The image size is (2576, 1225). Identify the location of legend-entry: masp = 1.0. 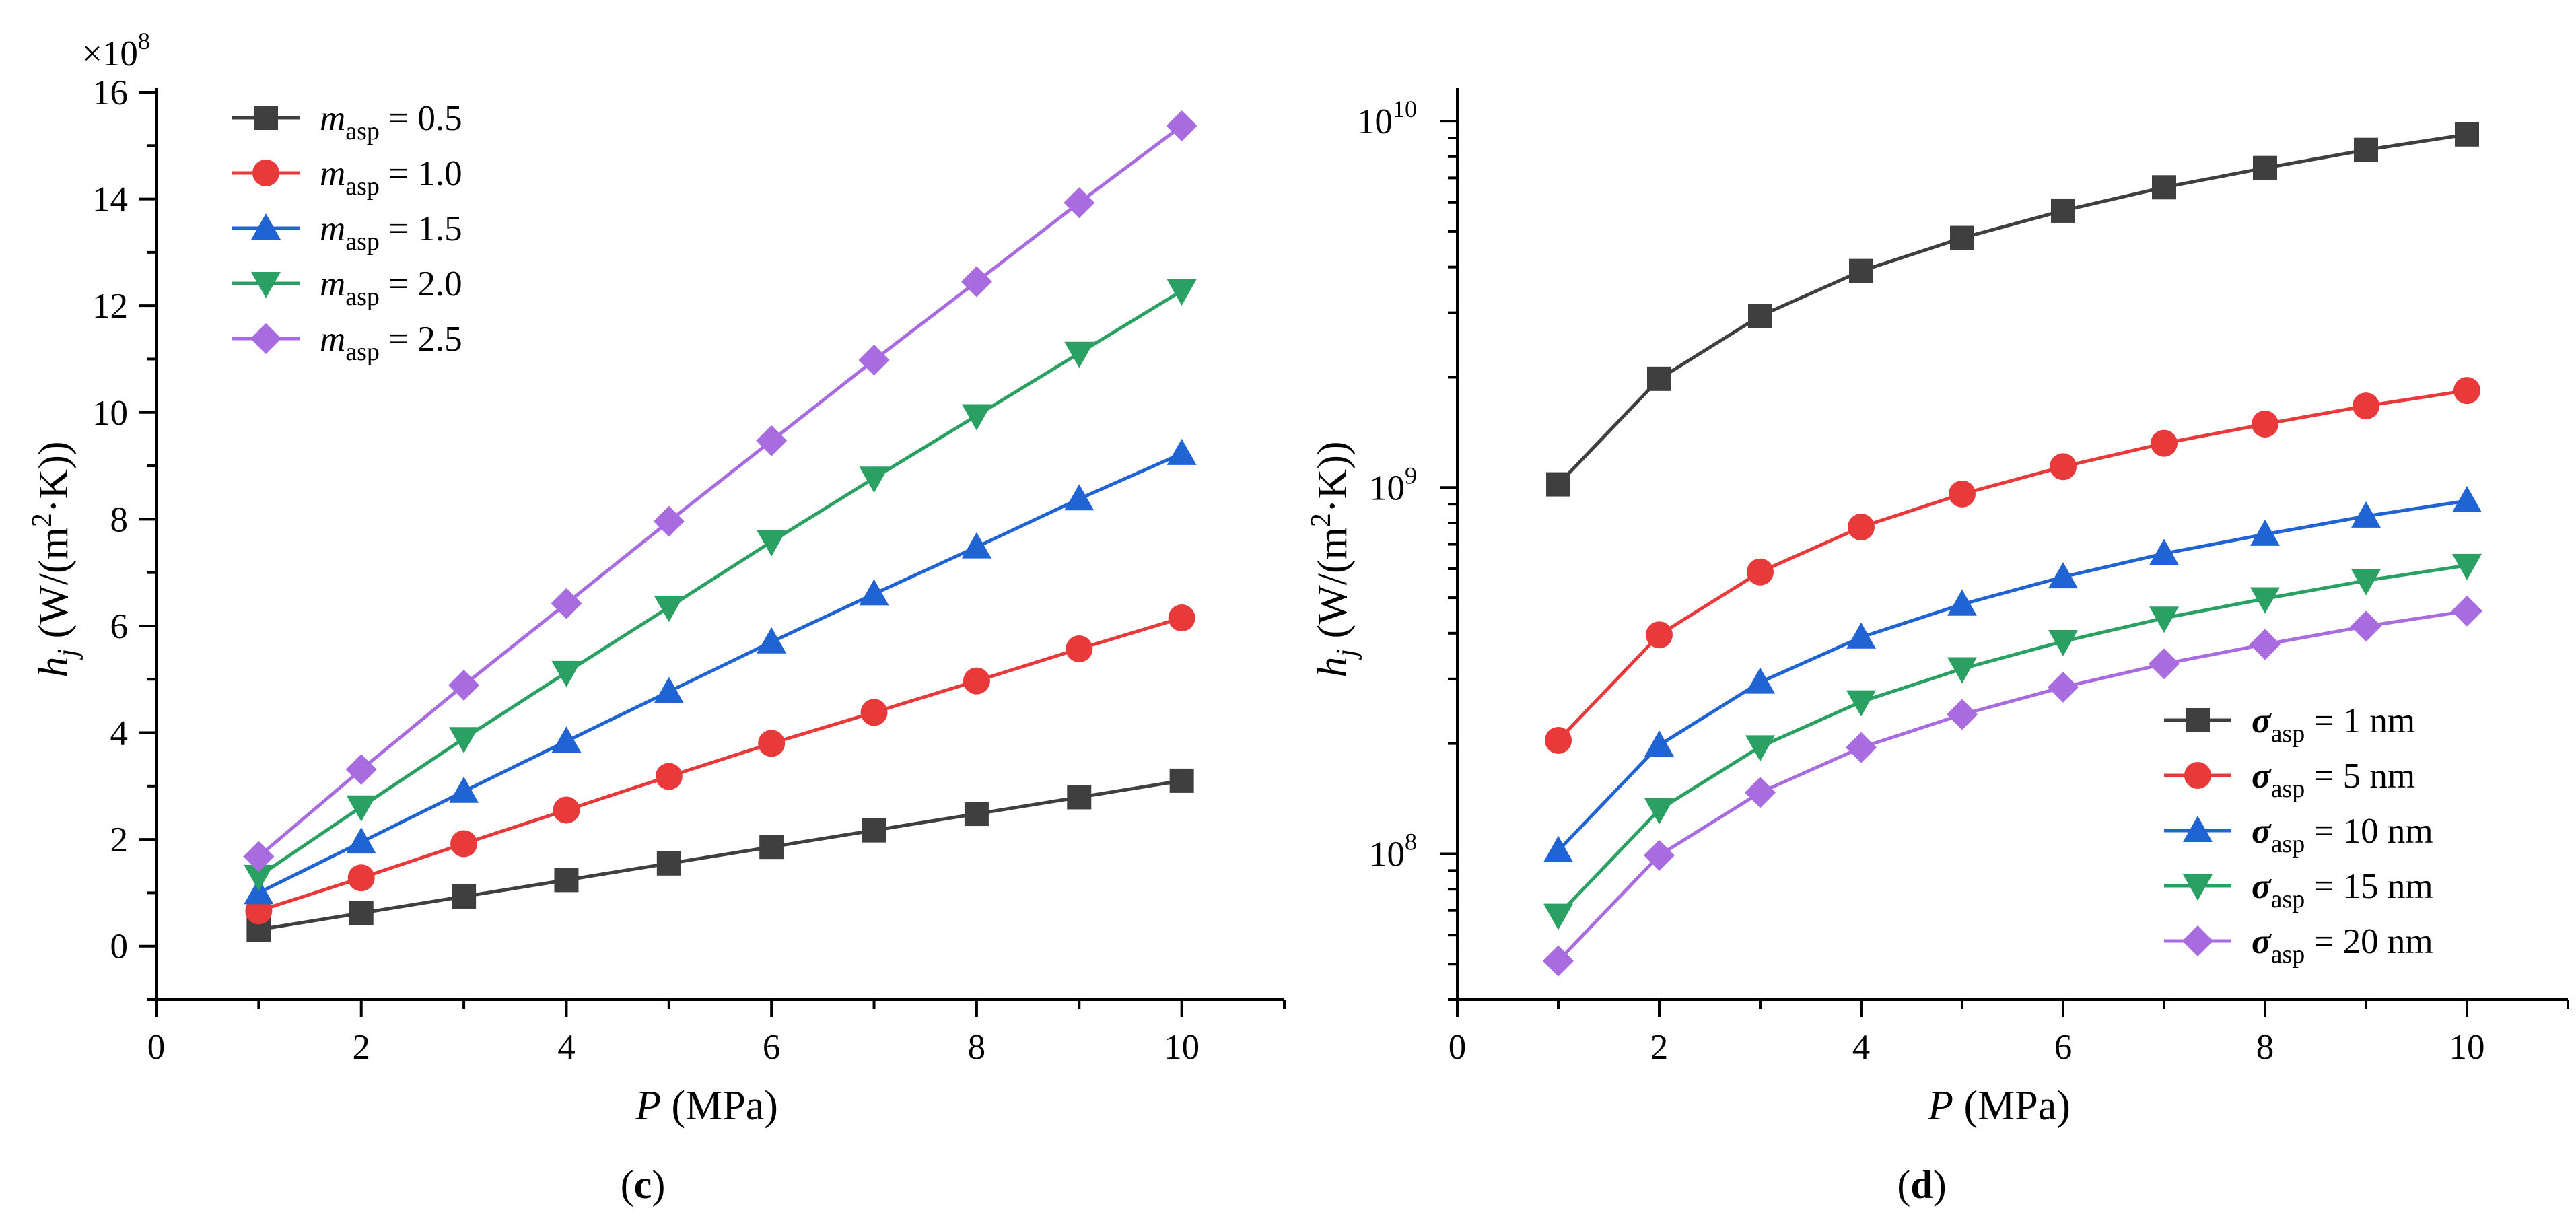
(347, 178).